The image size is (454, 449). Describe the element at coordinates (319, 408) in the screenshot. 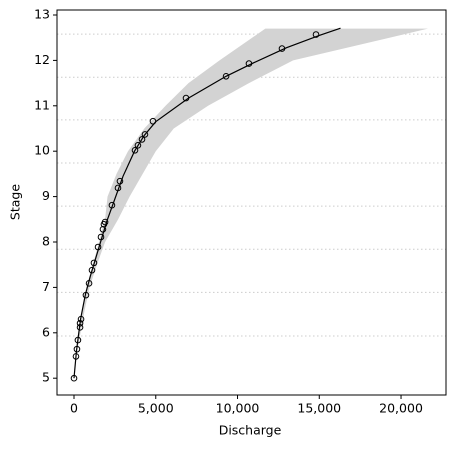

I see `x-tick-label: 15,000` at that location.